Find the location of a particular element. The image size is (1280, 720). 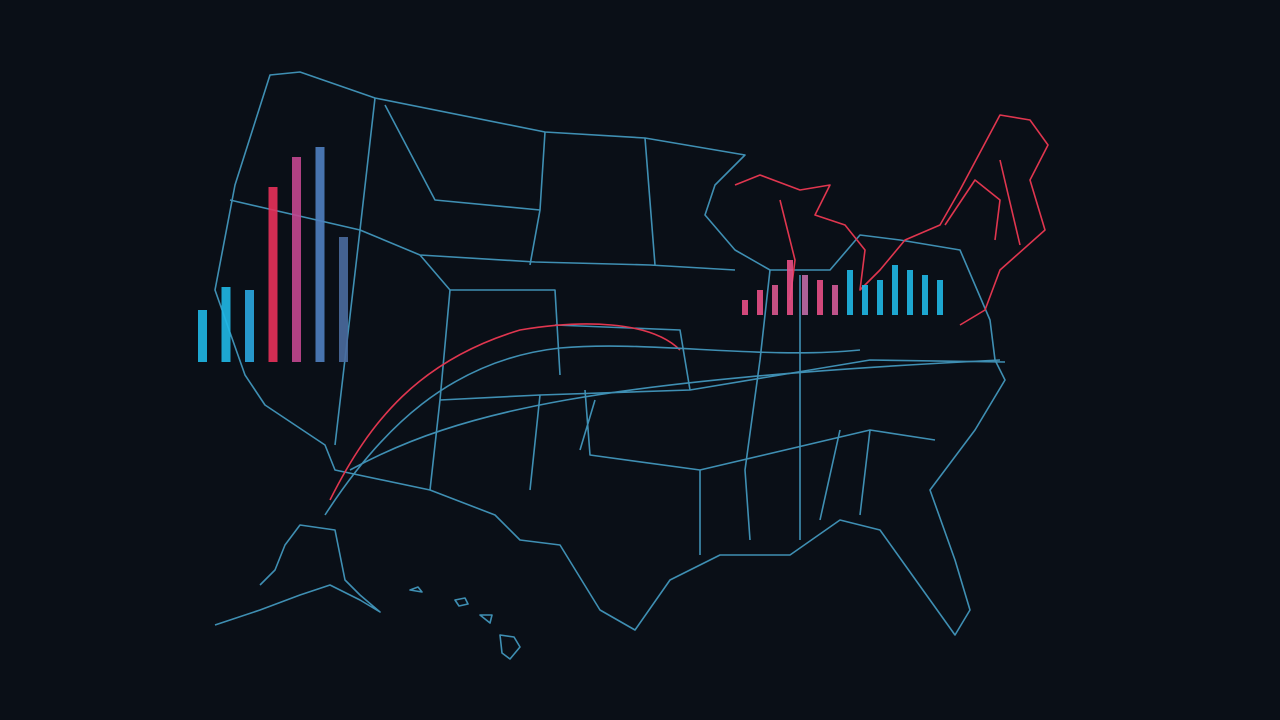

alaska is located at coordinates (297, 575).